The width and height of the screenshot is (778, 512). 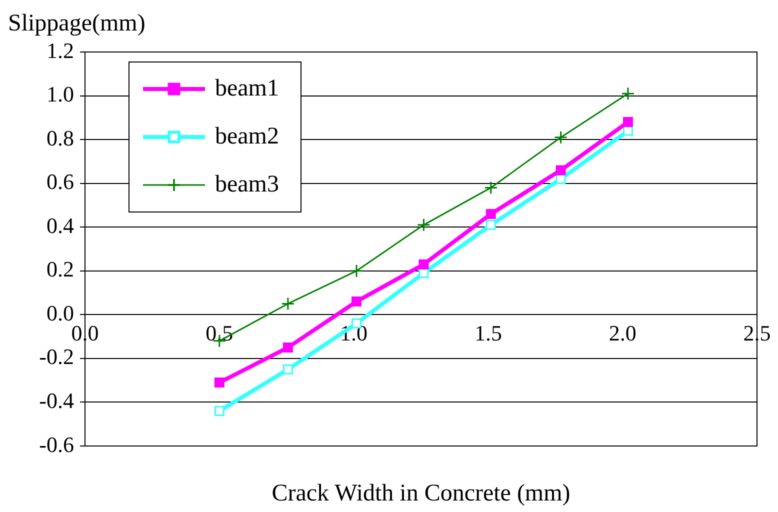 I want to click on y-tick-label: -0.2, so click(x=56, y=357).